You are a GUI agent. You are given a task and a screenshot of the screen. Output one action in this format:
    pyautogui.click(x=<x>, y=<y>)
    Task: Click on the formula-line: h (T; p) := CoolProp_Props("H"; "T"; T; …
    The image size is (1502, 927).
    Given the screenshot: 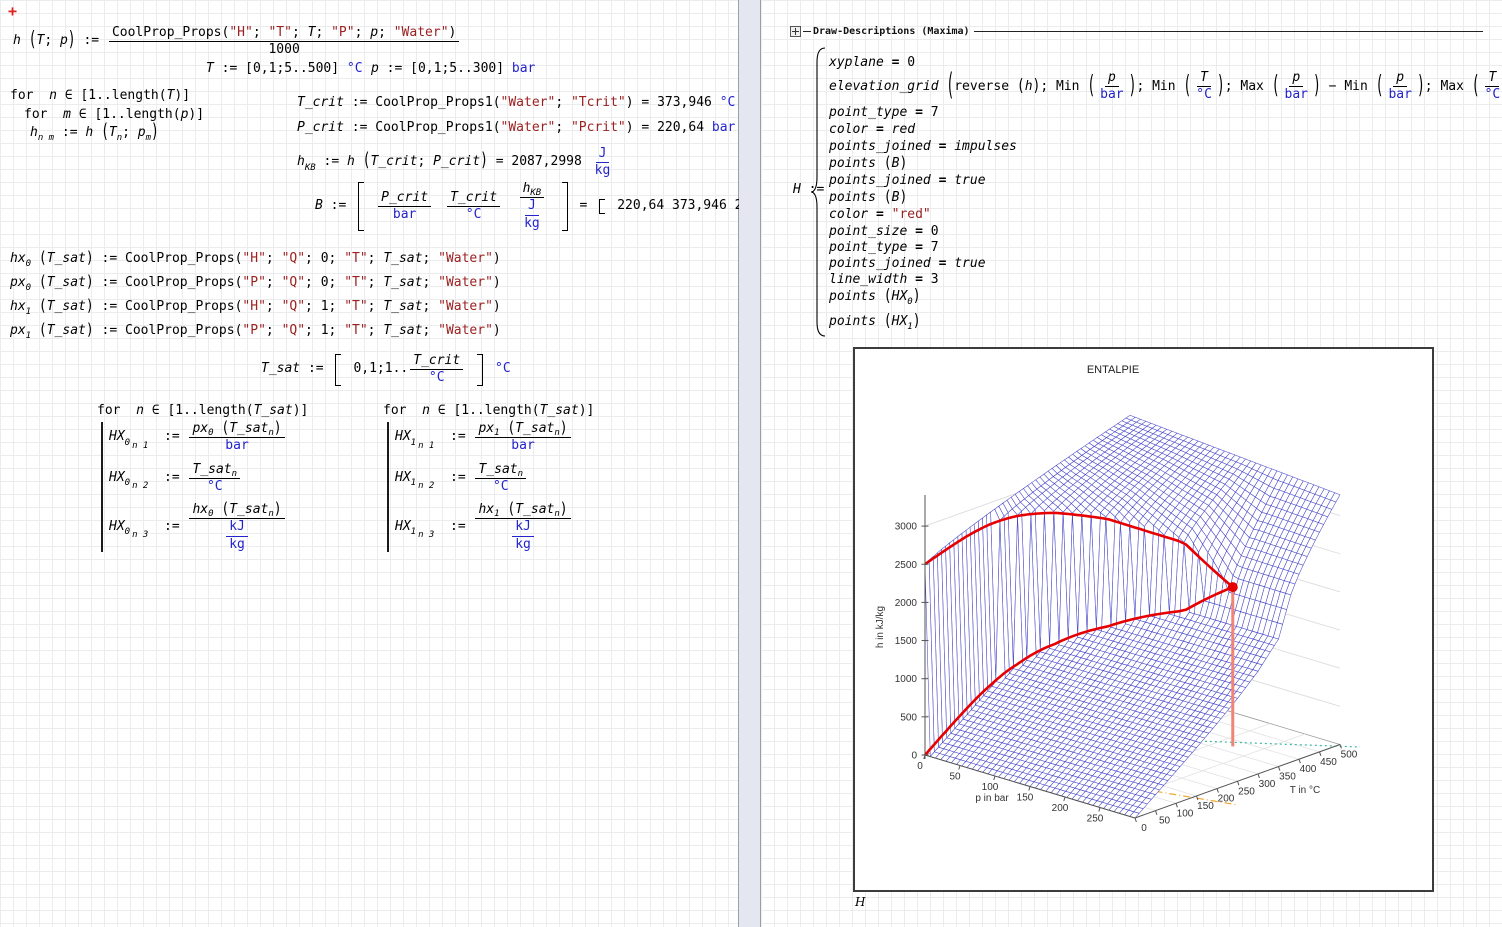 What is the action you would take?
    pyautogui.click(x=237, y=41)
    